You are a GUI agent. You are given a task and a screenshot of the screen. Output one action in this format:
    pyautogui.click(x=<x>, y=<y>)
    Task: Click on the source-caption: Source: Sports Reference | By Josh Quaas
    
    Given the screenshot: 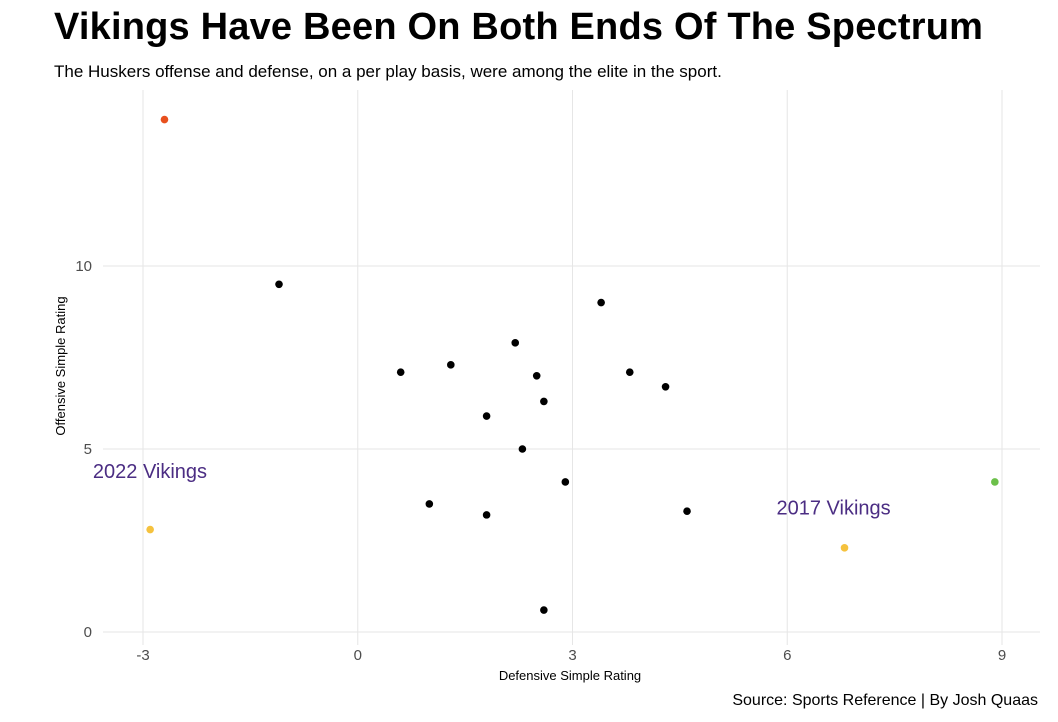 What is the action you would take?
    pyautogui.click(x=885, y=700)
    